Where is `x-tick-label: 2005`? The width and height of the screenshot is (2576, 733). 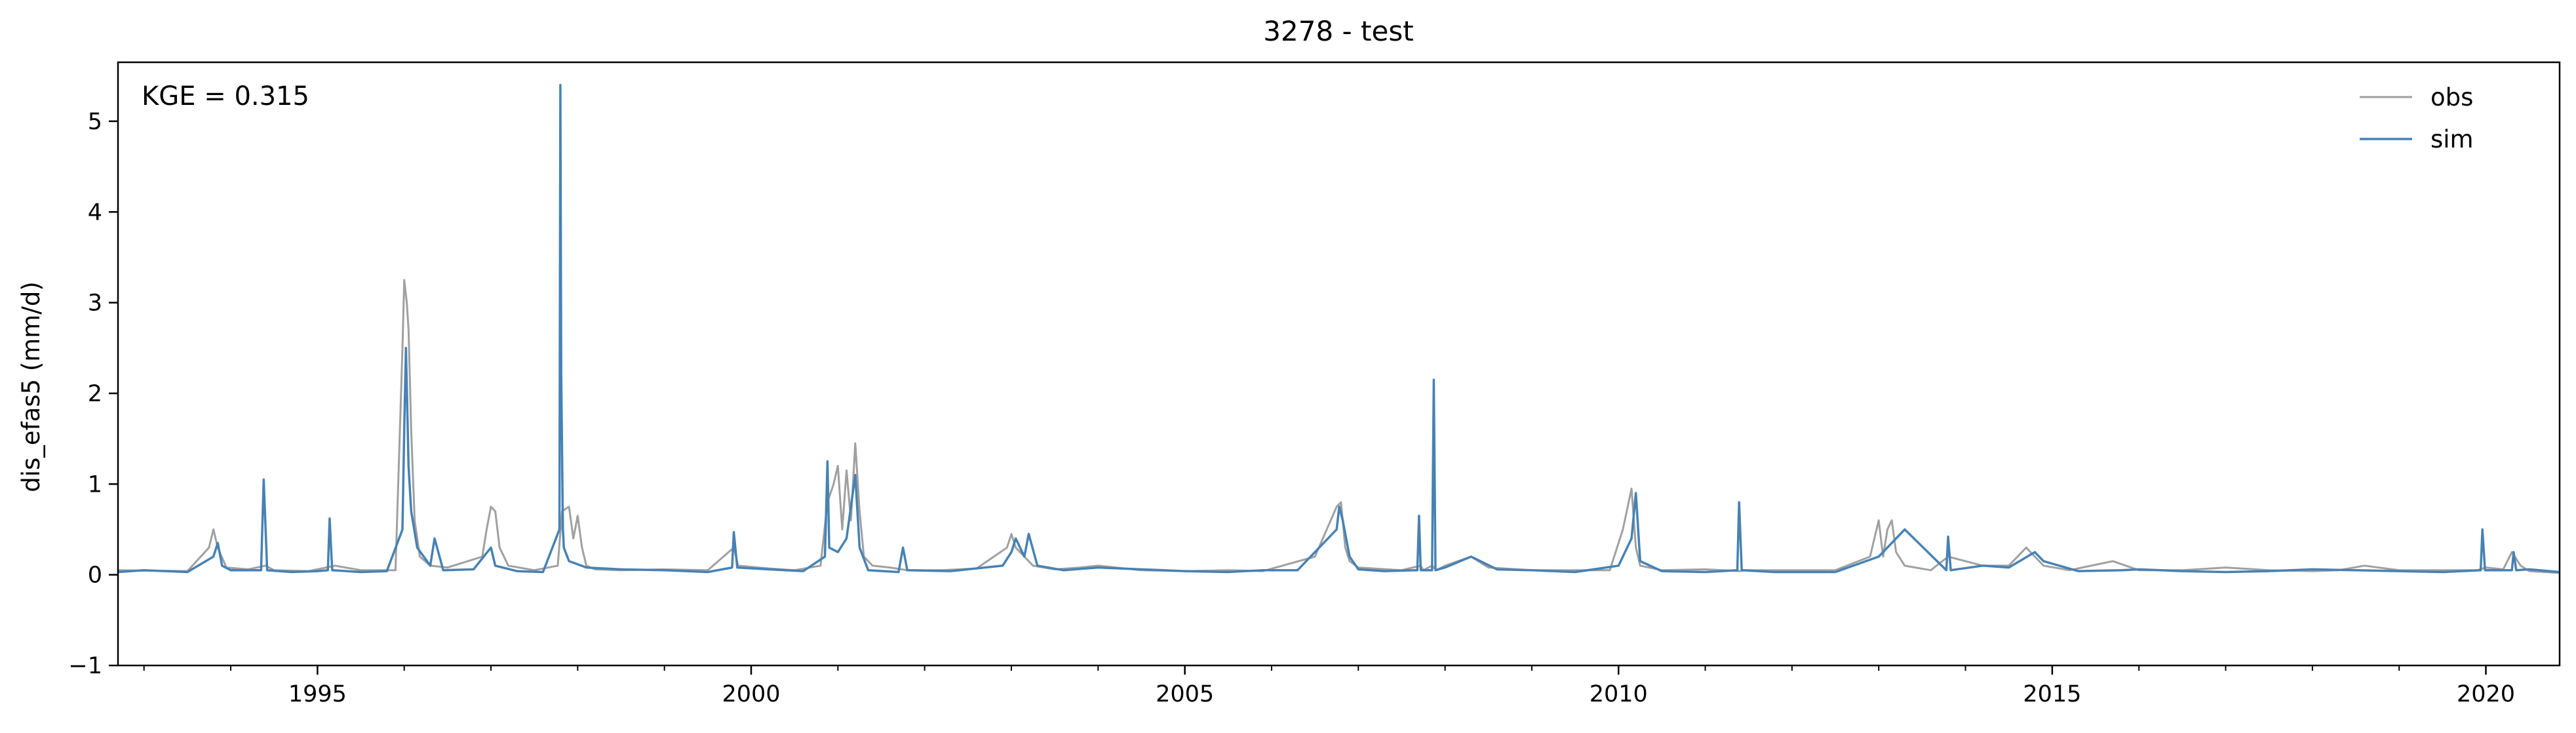
x-tick-label: 2005 is located at coordinates (1185, 694).